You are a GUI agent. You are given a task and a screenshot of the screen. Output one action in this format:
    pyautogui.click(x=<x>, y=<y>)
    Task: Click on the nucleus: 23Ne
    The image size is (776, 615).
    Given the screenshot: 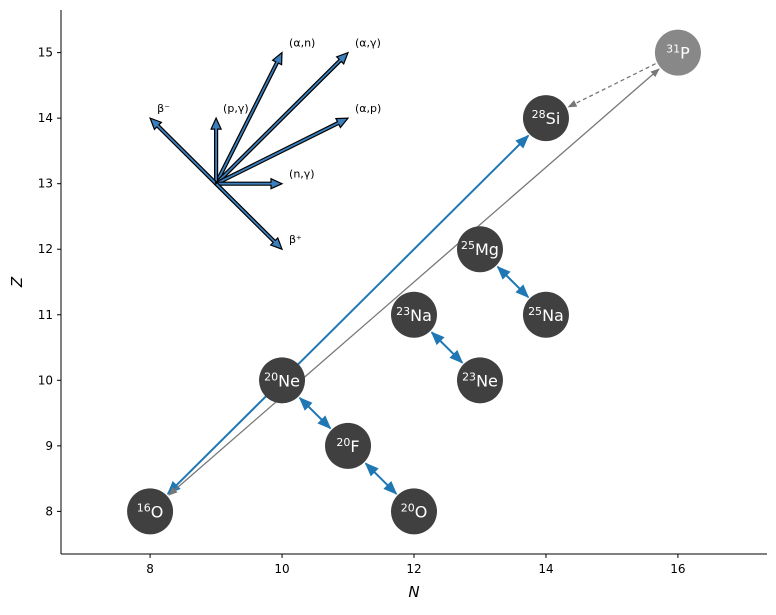 What is the action you would take?
    pyautogui.click(x=479, y=380)
    